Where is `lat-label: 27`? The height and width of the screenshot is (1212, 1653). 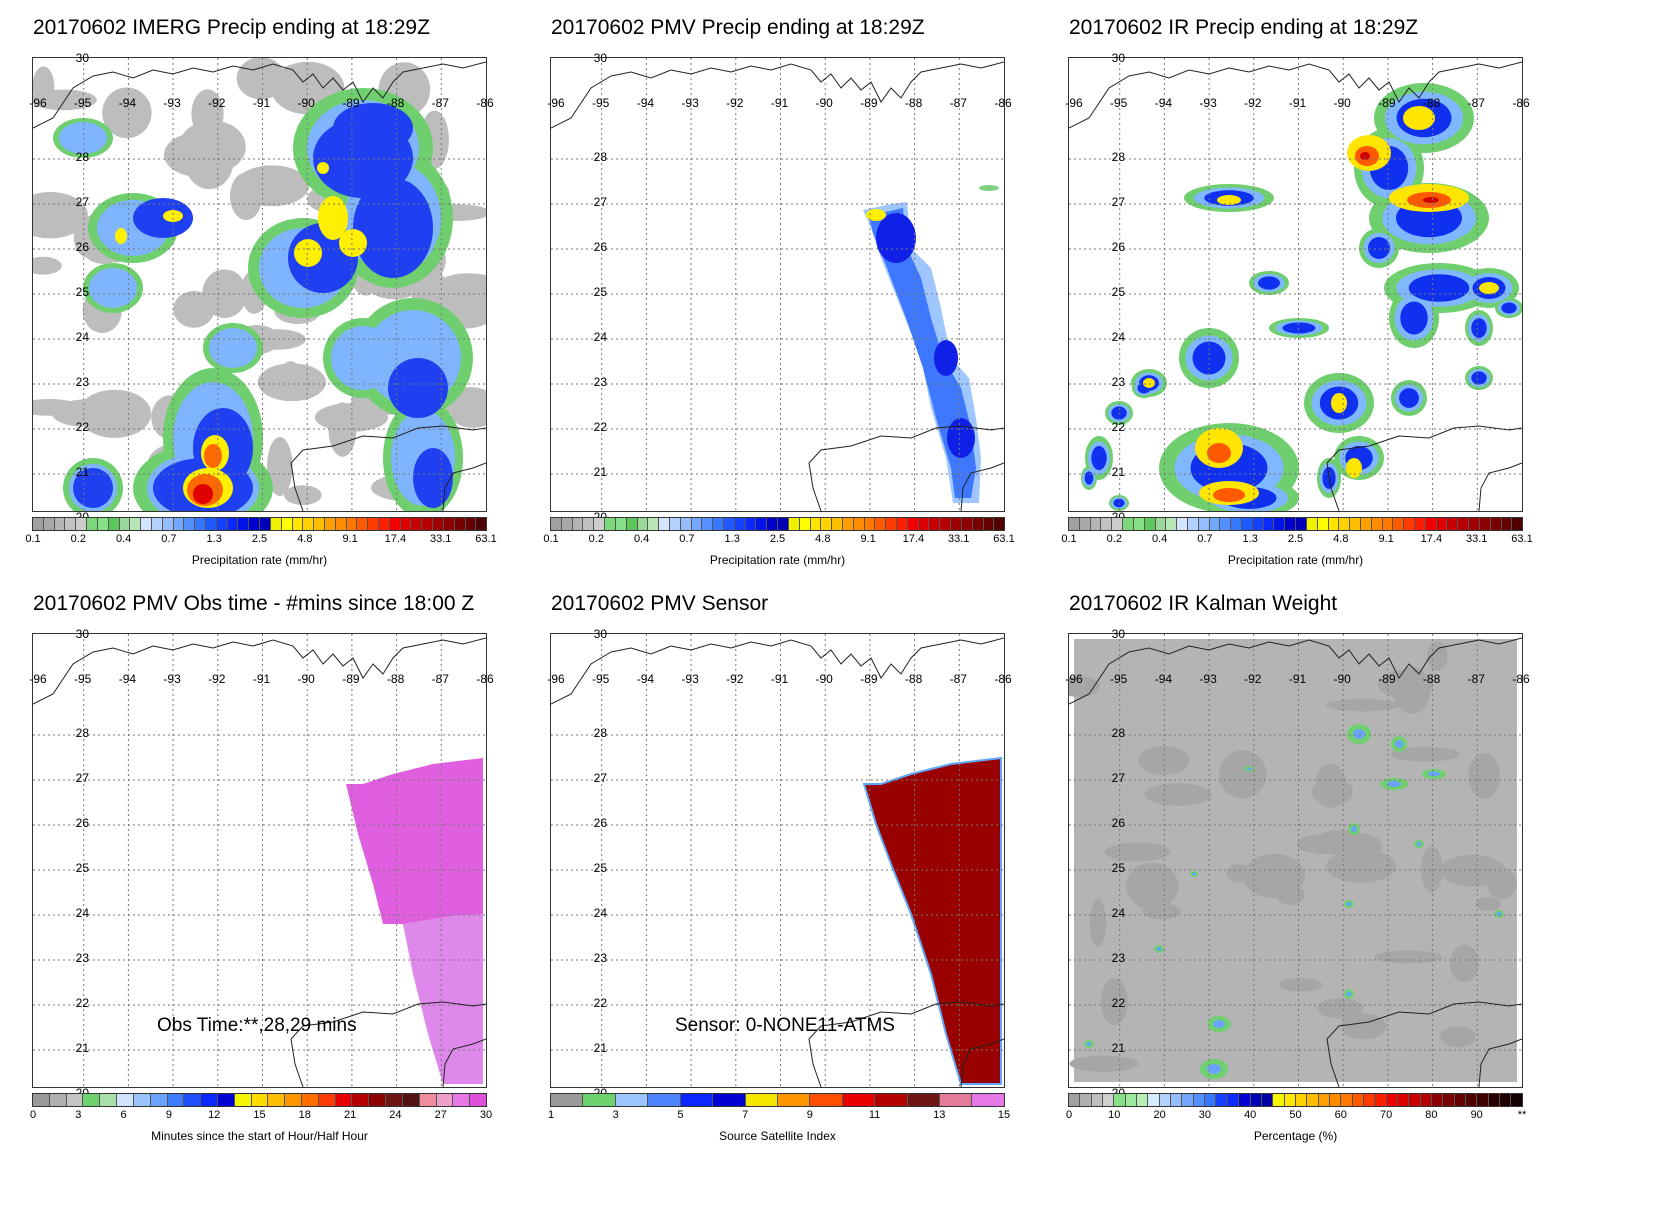
lat-label: 27 is located at coordinates (600, 202).